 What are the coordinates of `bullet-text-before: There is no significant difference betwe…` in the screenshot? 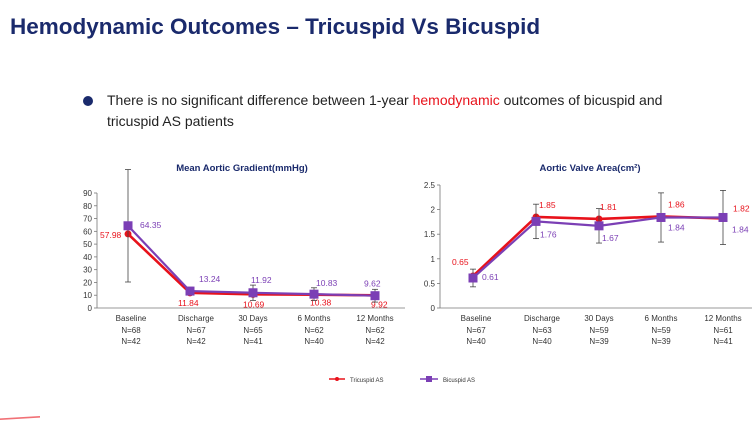 It's located at (260, 100).